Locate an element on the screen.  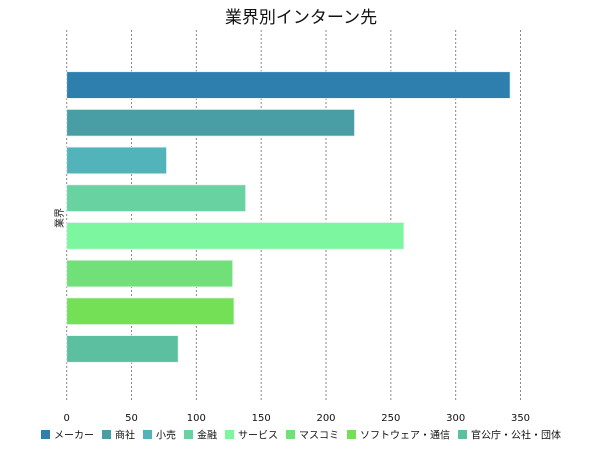
legend-item: 商社 is located at coordinates (118, 435).